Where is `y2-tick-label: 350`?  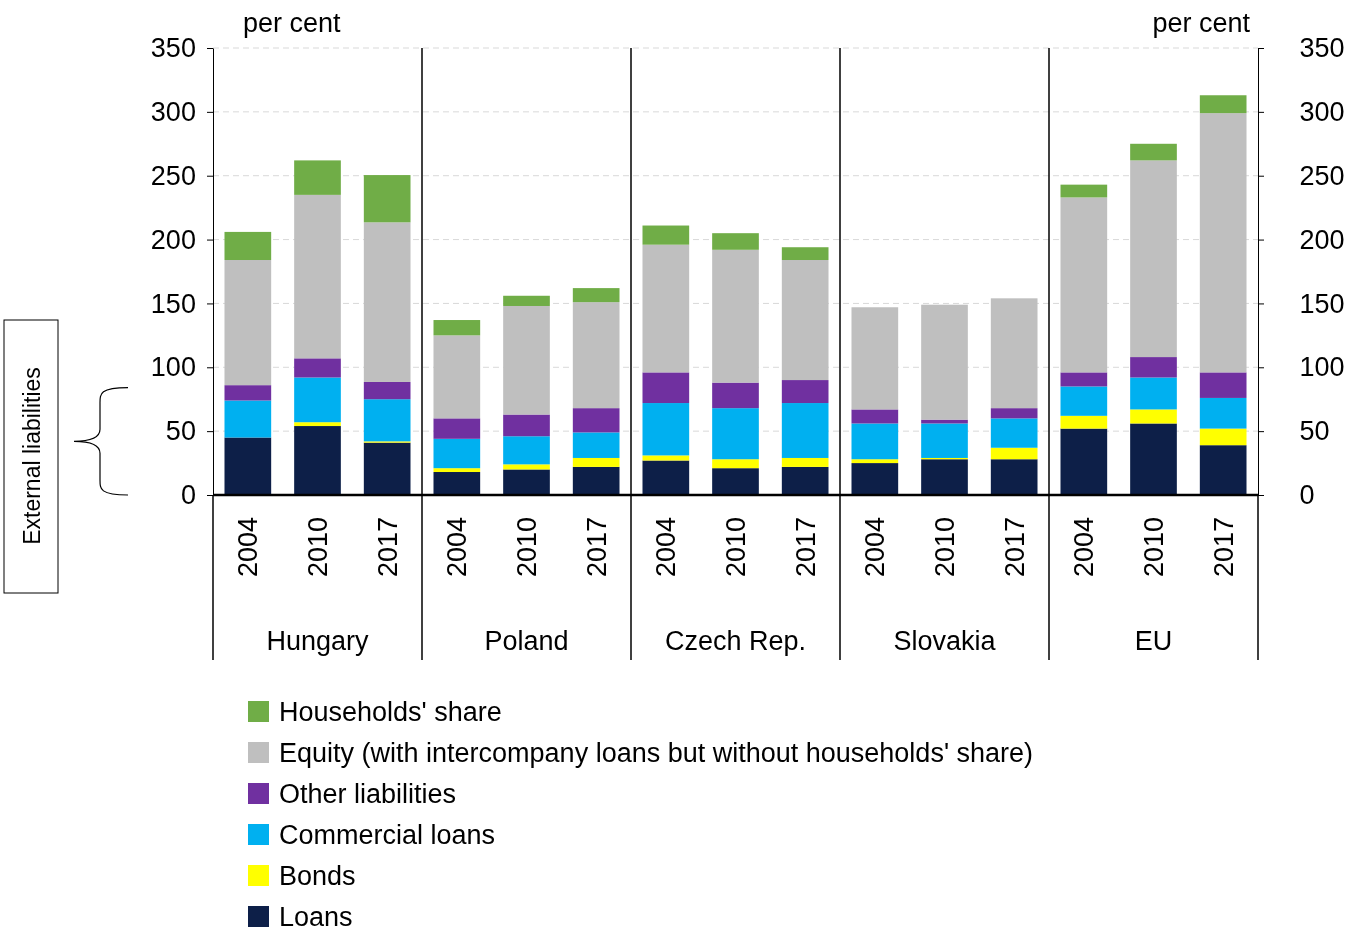 y2-tick-label: 350 is located at coordinates (1322, 48).